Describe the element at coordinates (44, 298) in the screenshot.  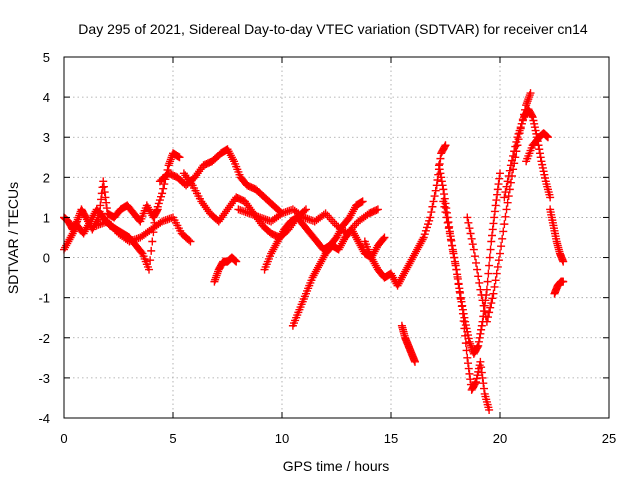
I see `y-tick-label: -1` at that location.